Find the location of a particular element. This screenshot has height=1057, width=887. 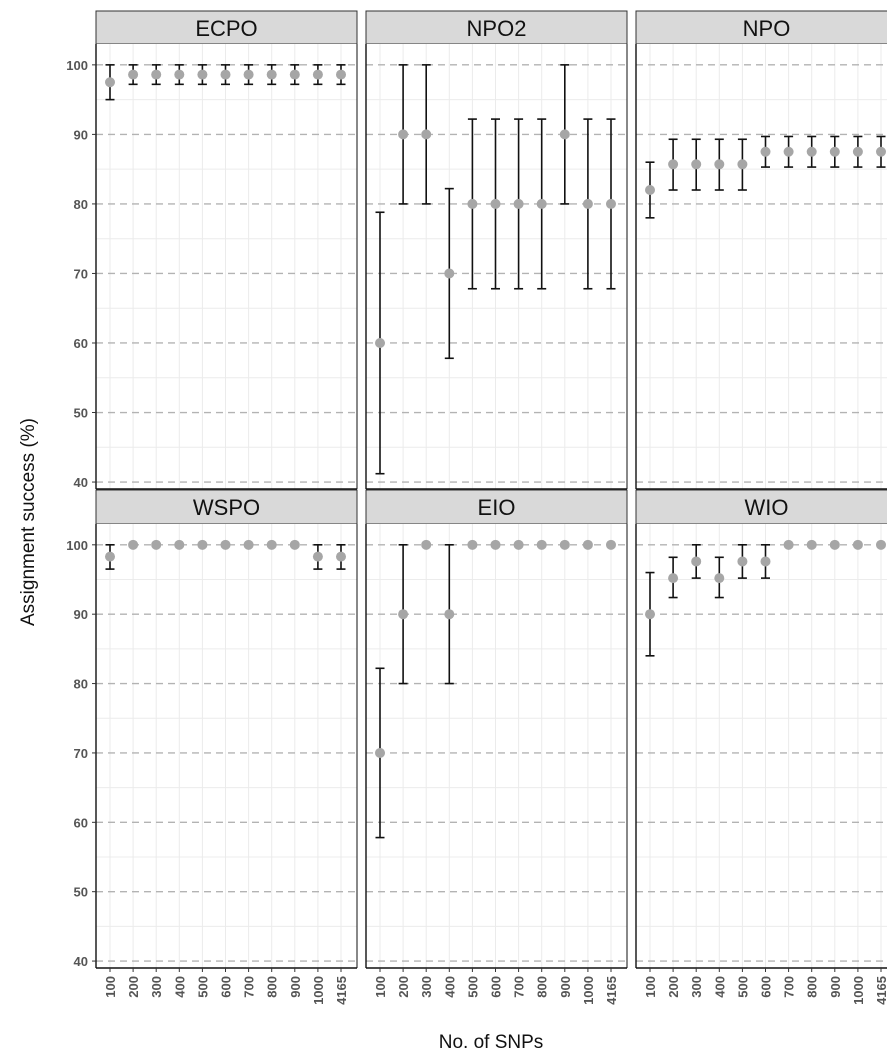

x-tick-label: 4165 is located at coordinates (611, 990).